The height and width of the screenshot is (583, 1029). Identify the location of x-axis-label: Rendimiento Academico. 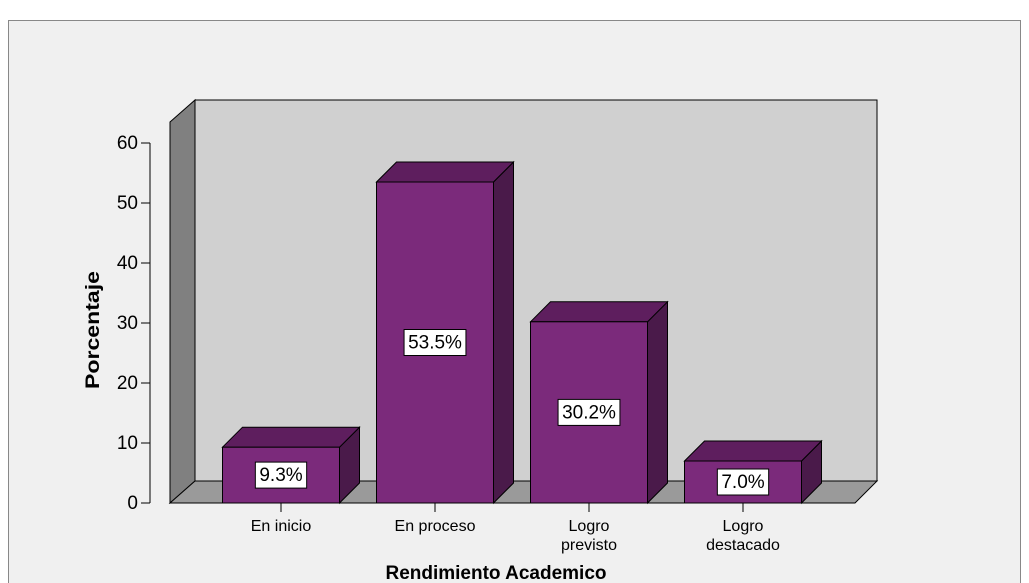
(495, 573).